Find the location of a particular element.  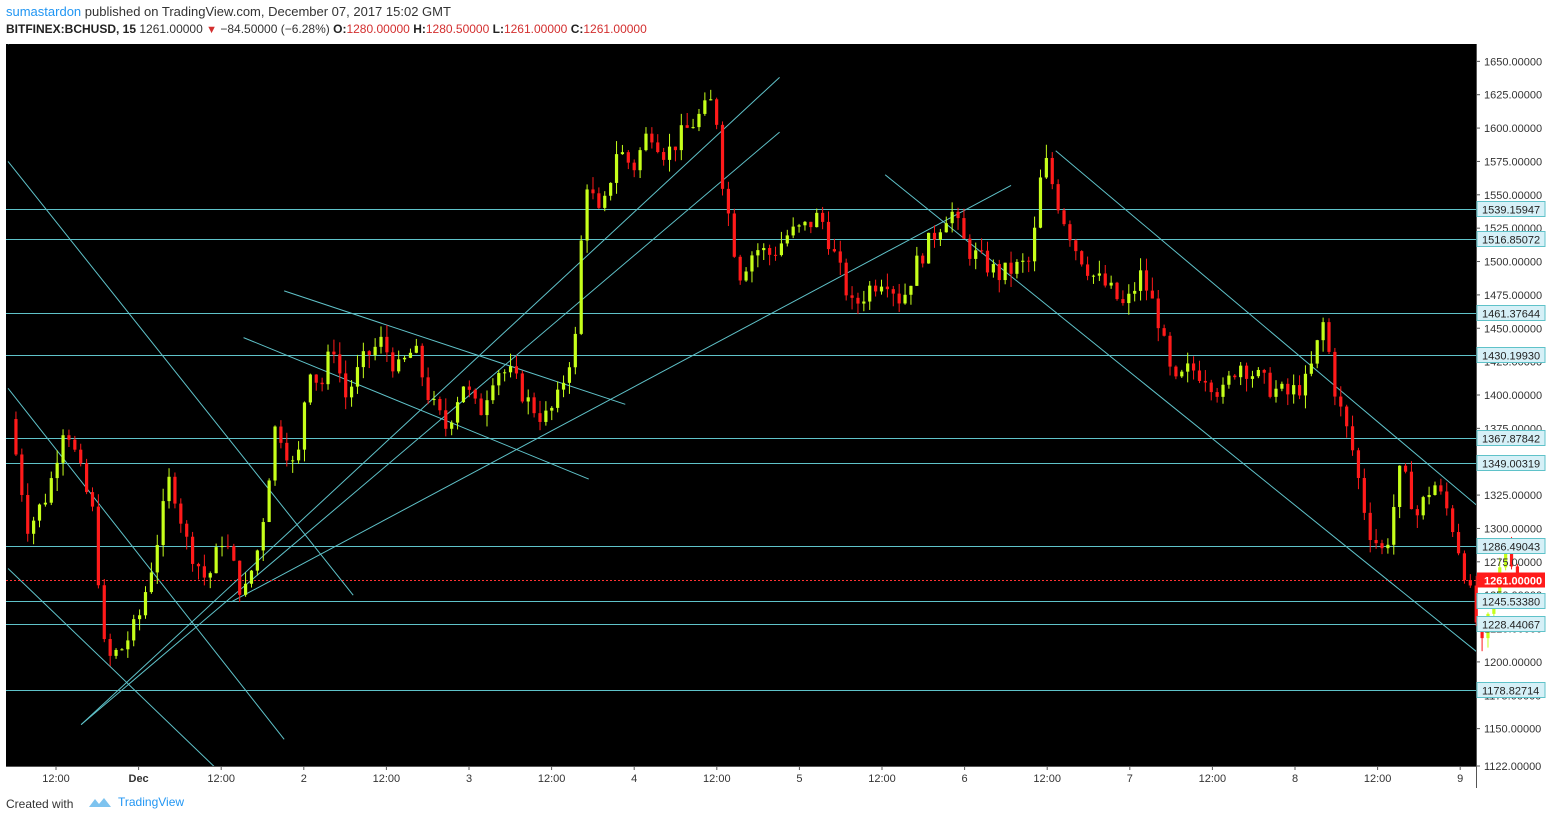

level-label: 1245.53380 is located at coordinates (1511, 603).